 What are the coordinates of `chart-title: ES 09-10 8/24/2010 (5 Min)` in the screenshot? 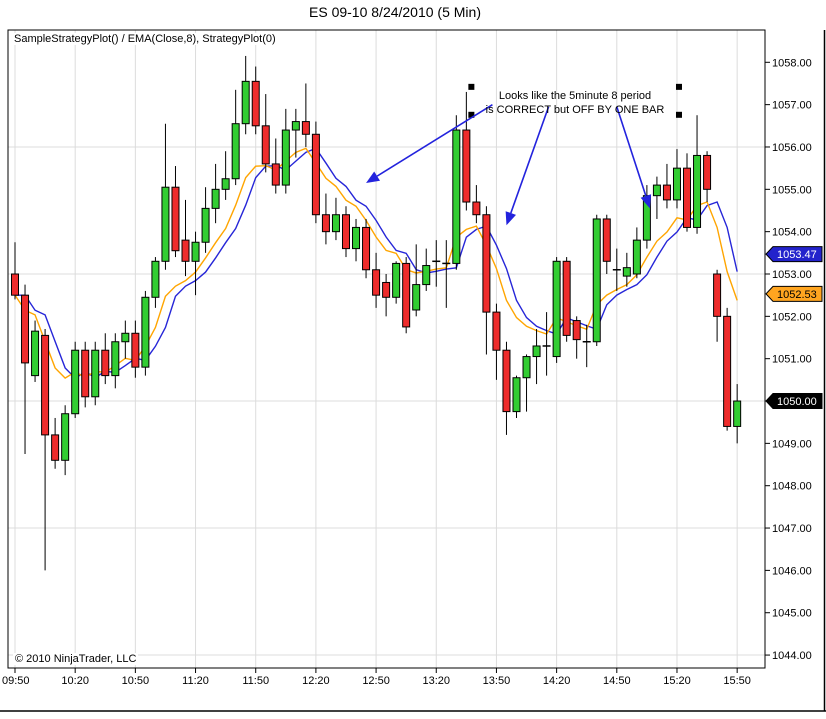 It's located at (395, 12).